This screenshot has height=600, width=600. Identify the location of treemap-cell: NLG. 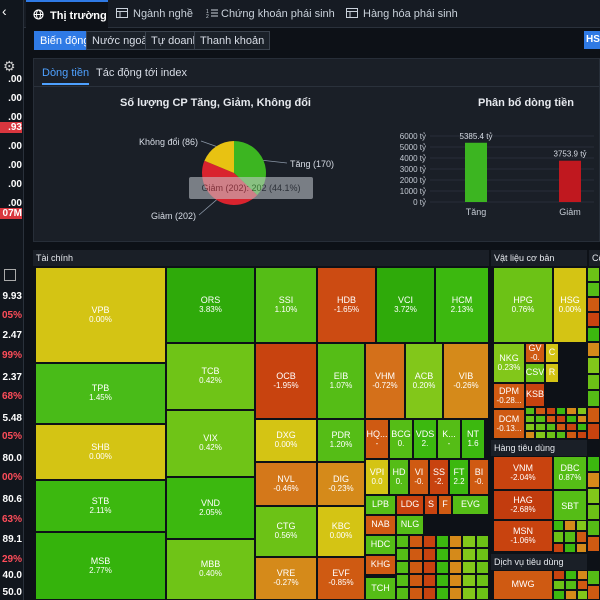
(410, 525).